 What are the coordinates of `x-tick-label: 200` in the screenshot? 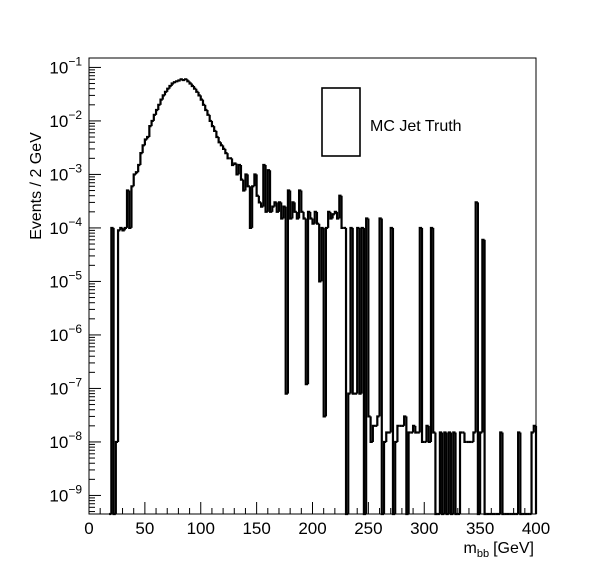 It's located at (312, 528).